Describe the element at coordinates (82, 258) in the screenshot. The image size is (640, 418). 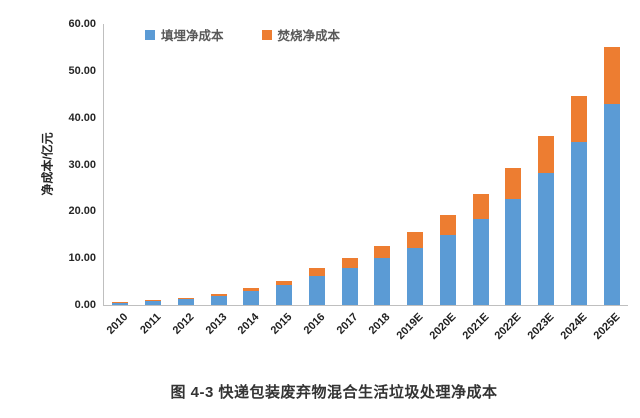
I see `y-tick-label: 10.00` at that location.